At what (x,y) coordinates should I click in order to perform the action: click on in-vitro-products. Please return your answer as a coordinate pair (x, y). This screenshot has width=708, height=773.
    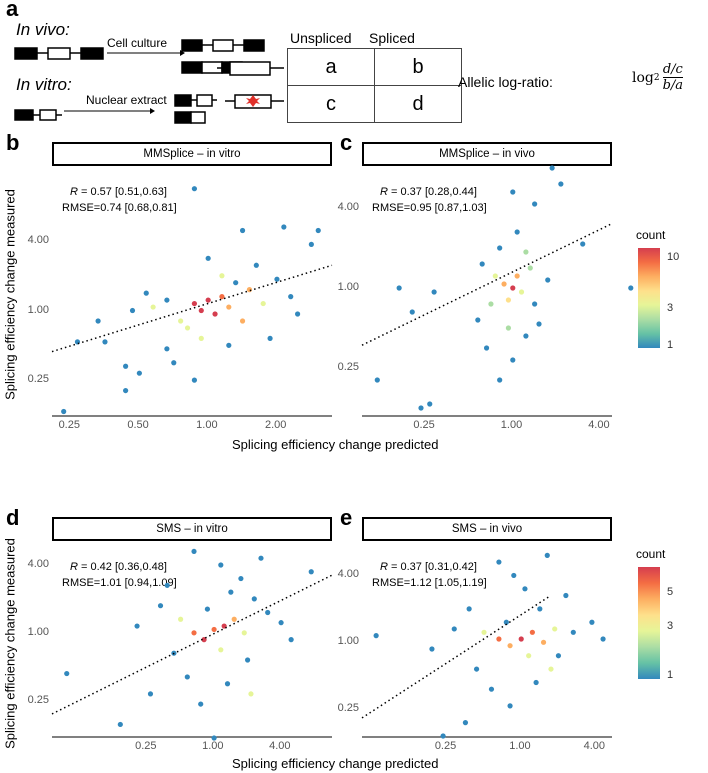
    Looking at the image, I should click on (195, 109).